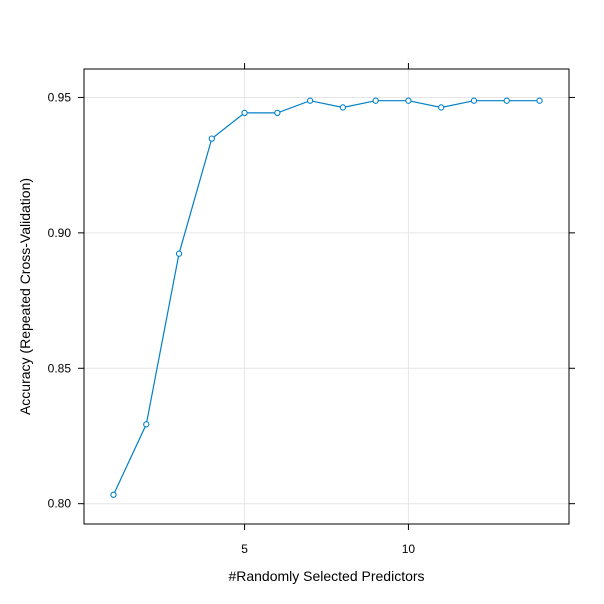  I want to click on y-tick-labels: 0.80 0.85 0.90 0.95, so click(60, 300).